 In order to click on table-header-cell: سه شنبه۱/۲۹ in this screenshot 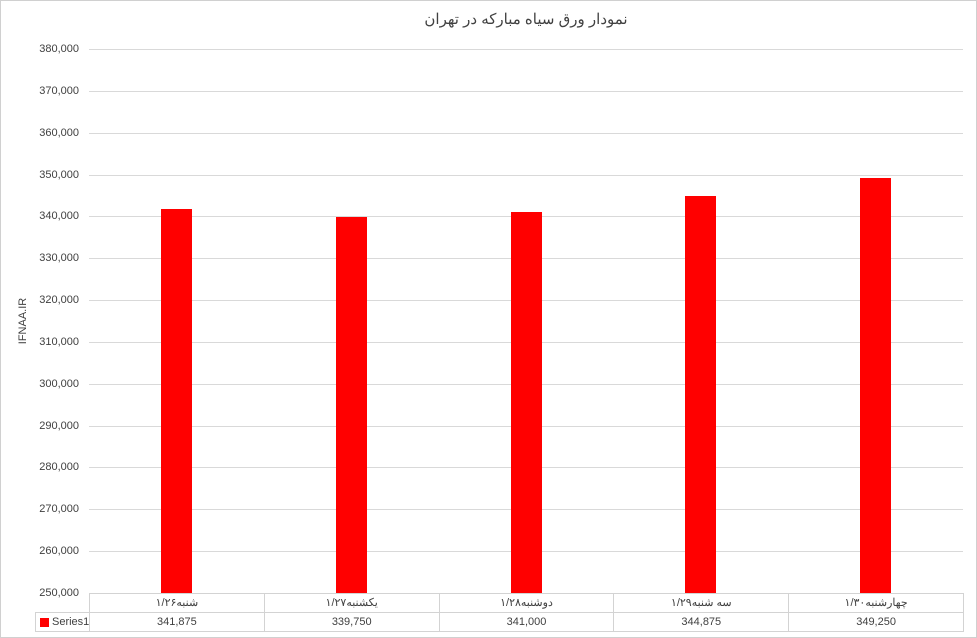, I will do `click(701, 602)`.